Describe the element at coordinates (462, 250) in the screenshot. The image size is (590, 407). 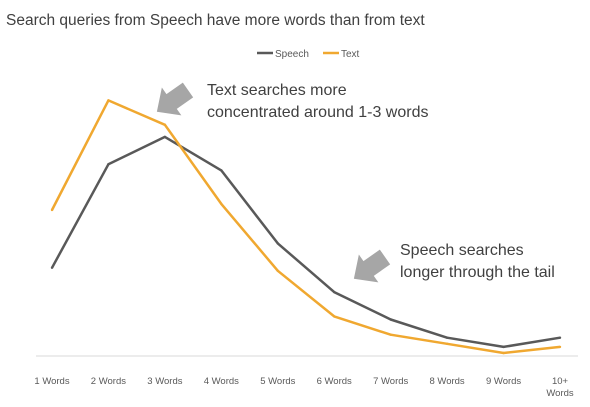
I see `annotation-2-line-1: Speech searches` at that location.